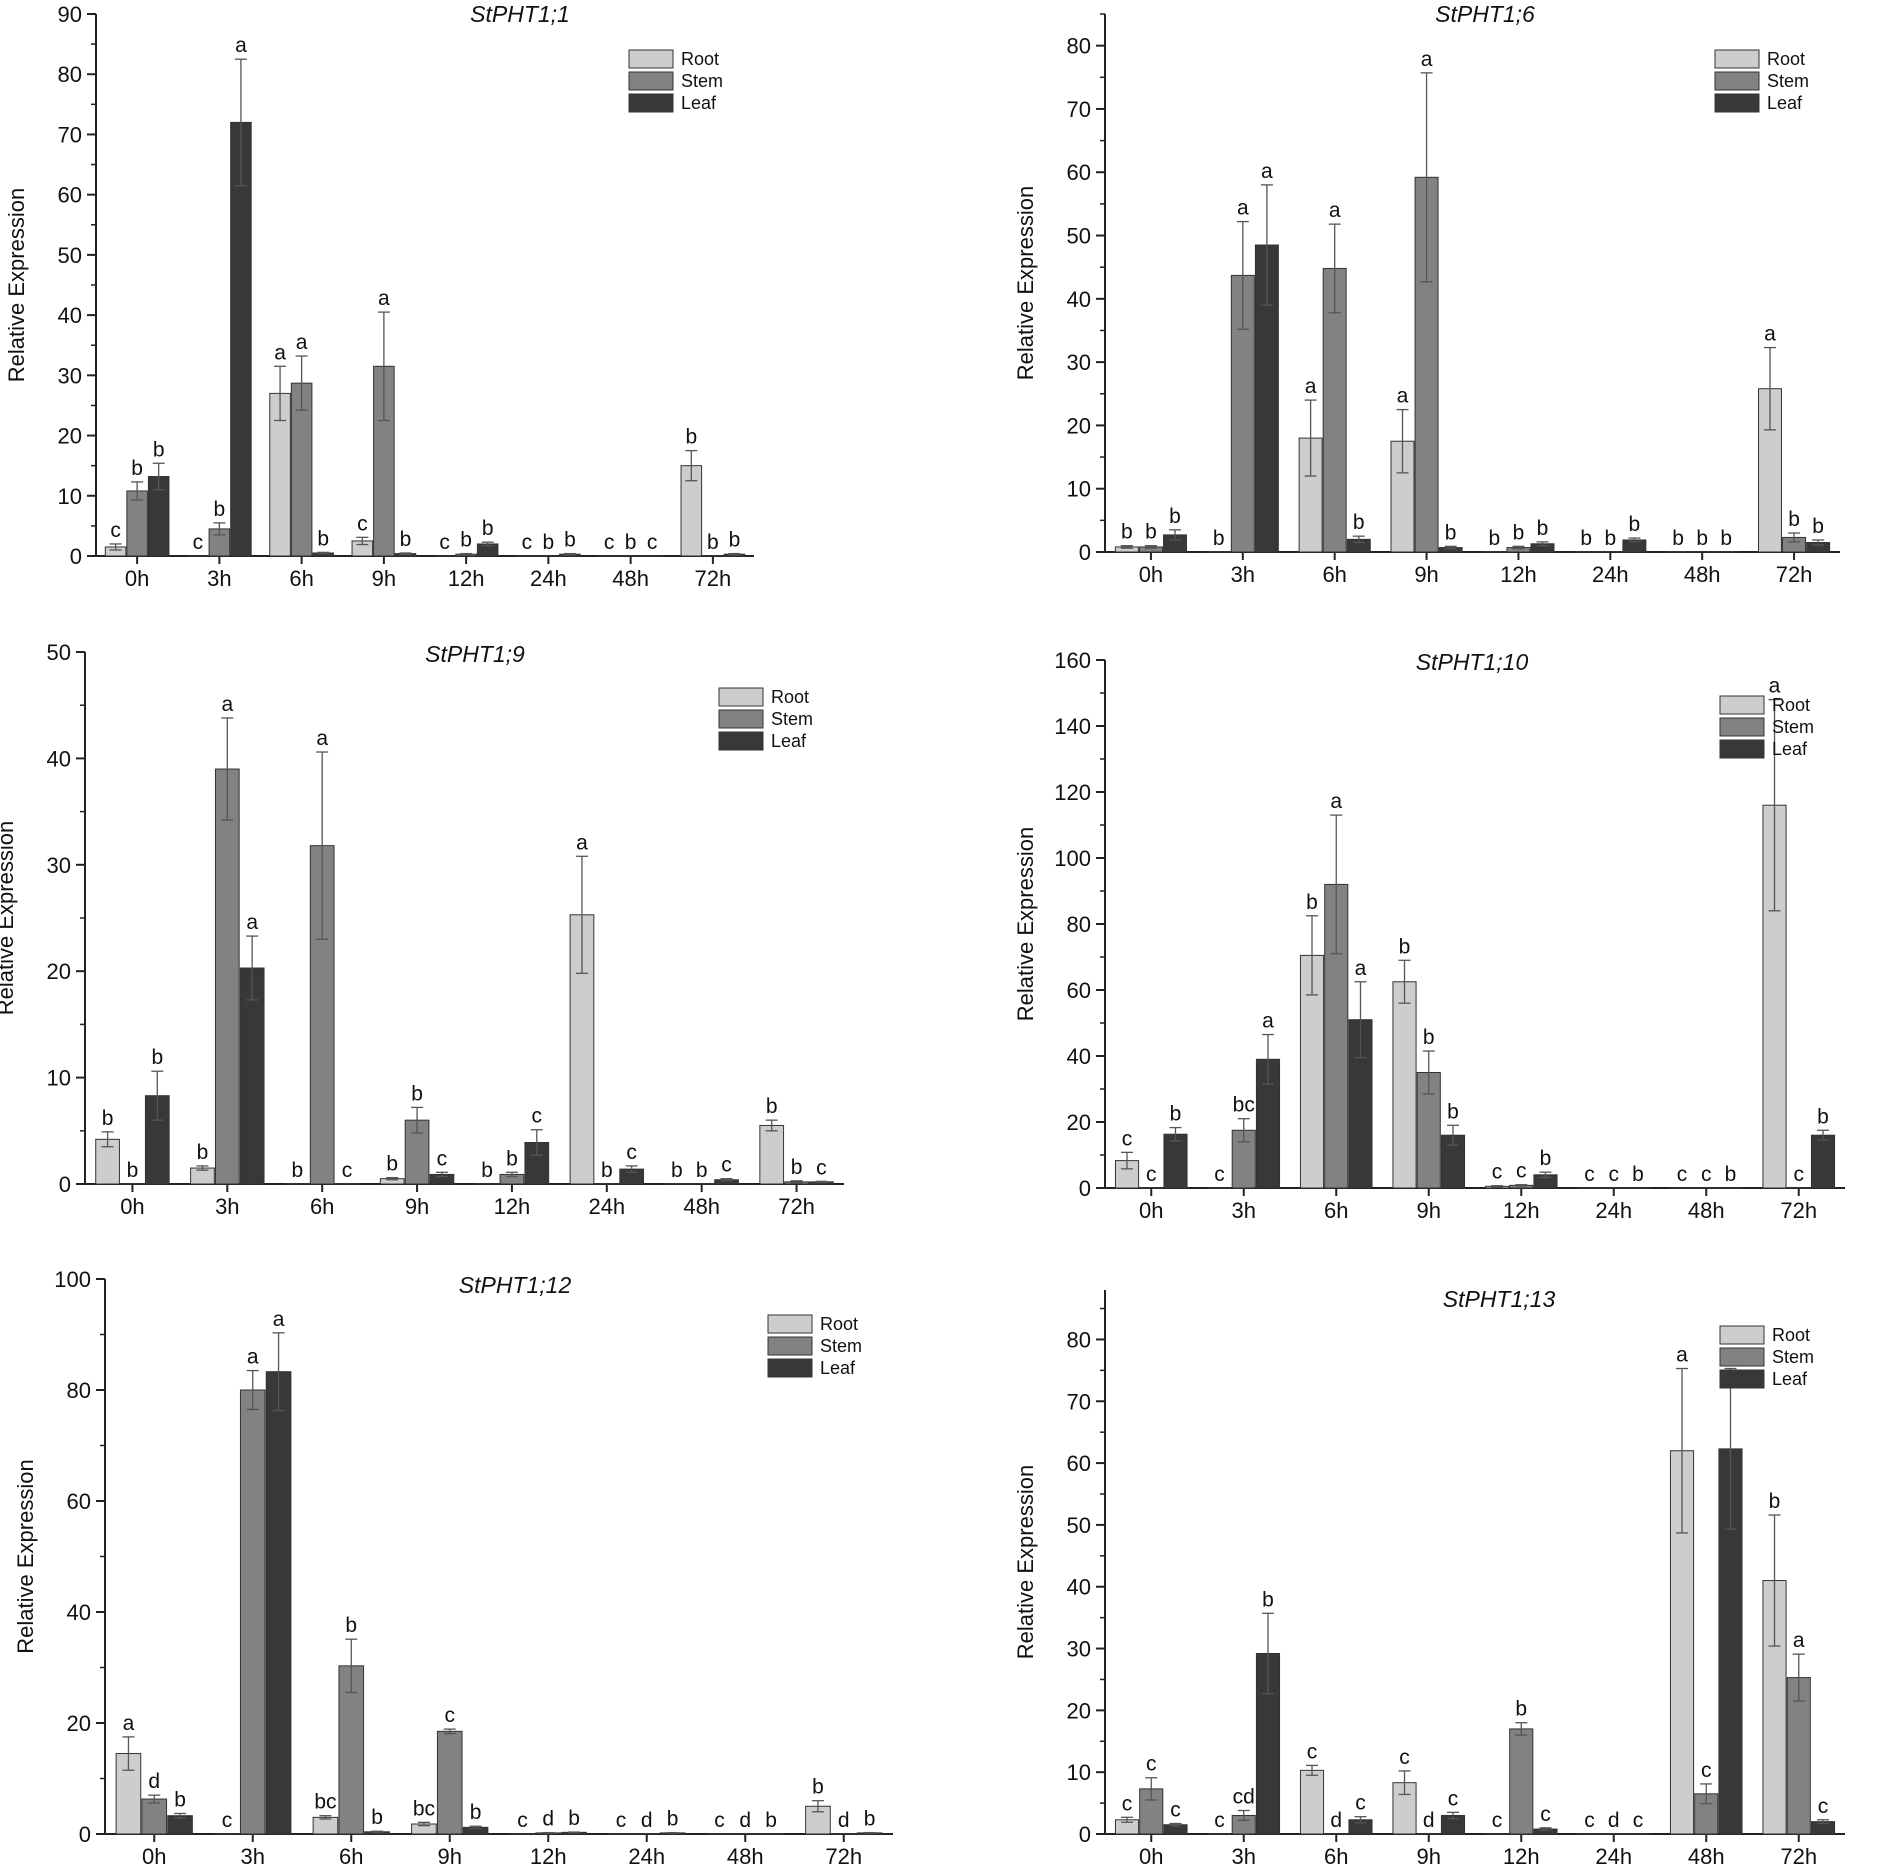 The height and width of the screenshot is (1876, 1900). What do you see at coordinates (512, 1206) in the screenshot?
I see `x-tick-label: 12h` at bounding box center [512, 1206].